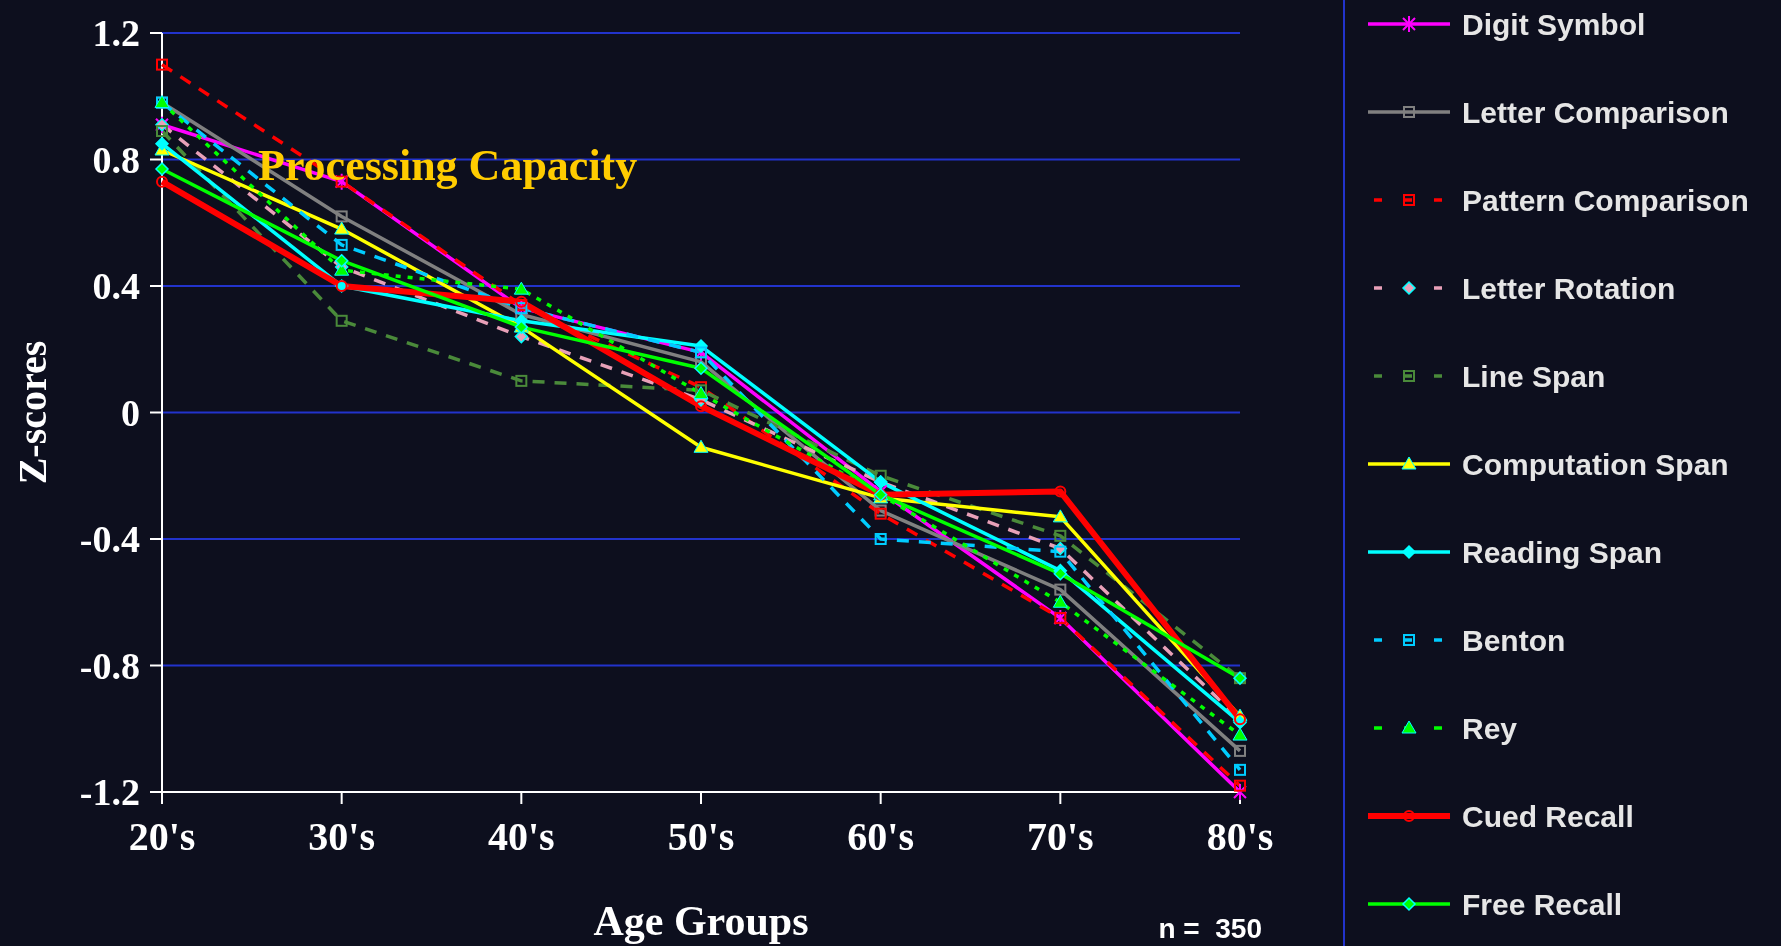 Image resolution: width=1781 pixels, height=946 pixels. I want to click on x-axis-title: Age Groups, so click(701, 921).